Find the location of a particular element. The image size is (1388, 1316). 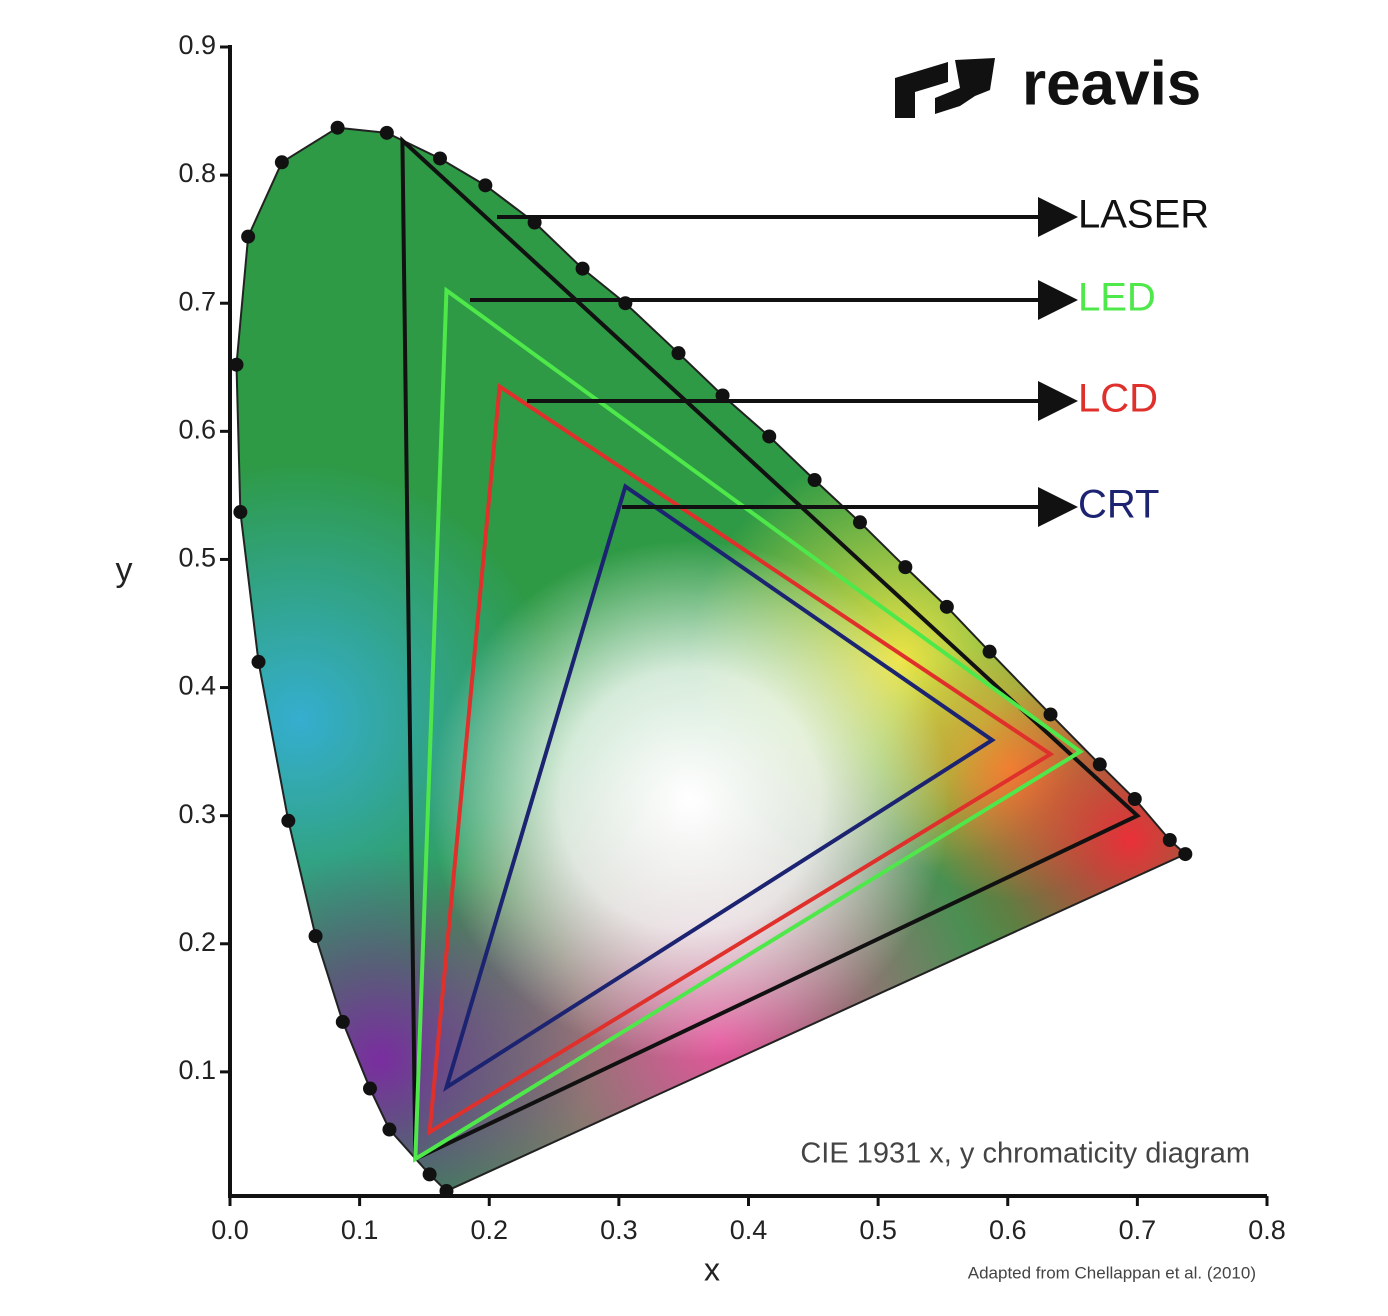

x-tick-label: 0.4 is located at coordinates (749, 1230).